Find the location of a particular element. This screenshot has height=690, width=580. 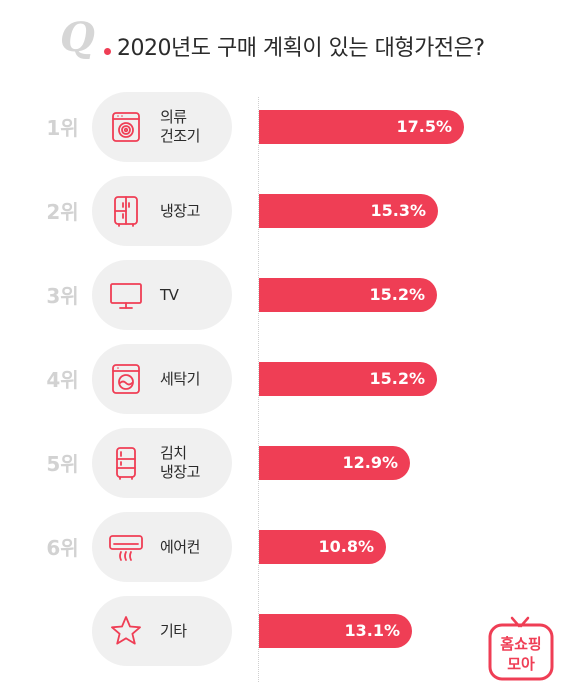

rank-label: 3위 is located at coordinates (62, 296).